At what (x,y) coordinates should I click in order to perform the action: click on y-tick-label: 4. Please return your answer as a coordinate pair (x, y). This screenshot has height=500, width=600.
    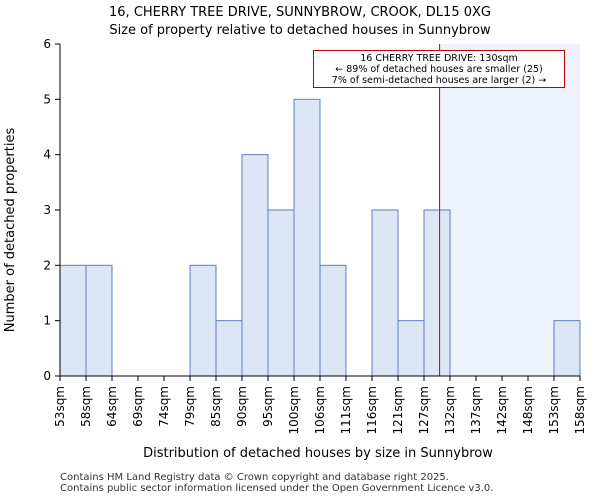
    Looking at the image, I should click on (47, 155).